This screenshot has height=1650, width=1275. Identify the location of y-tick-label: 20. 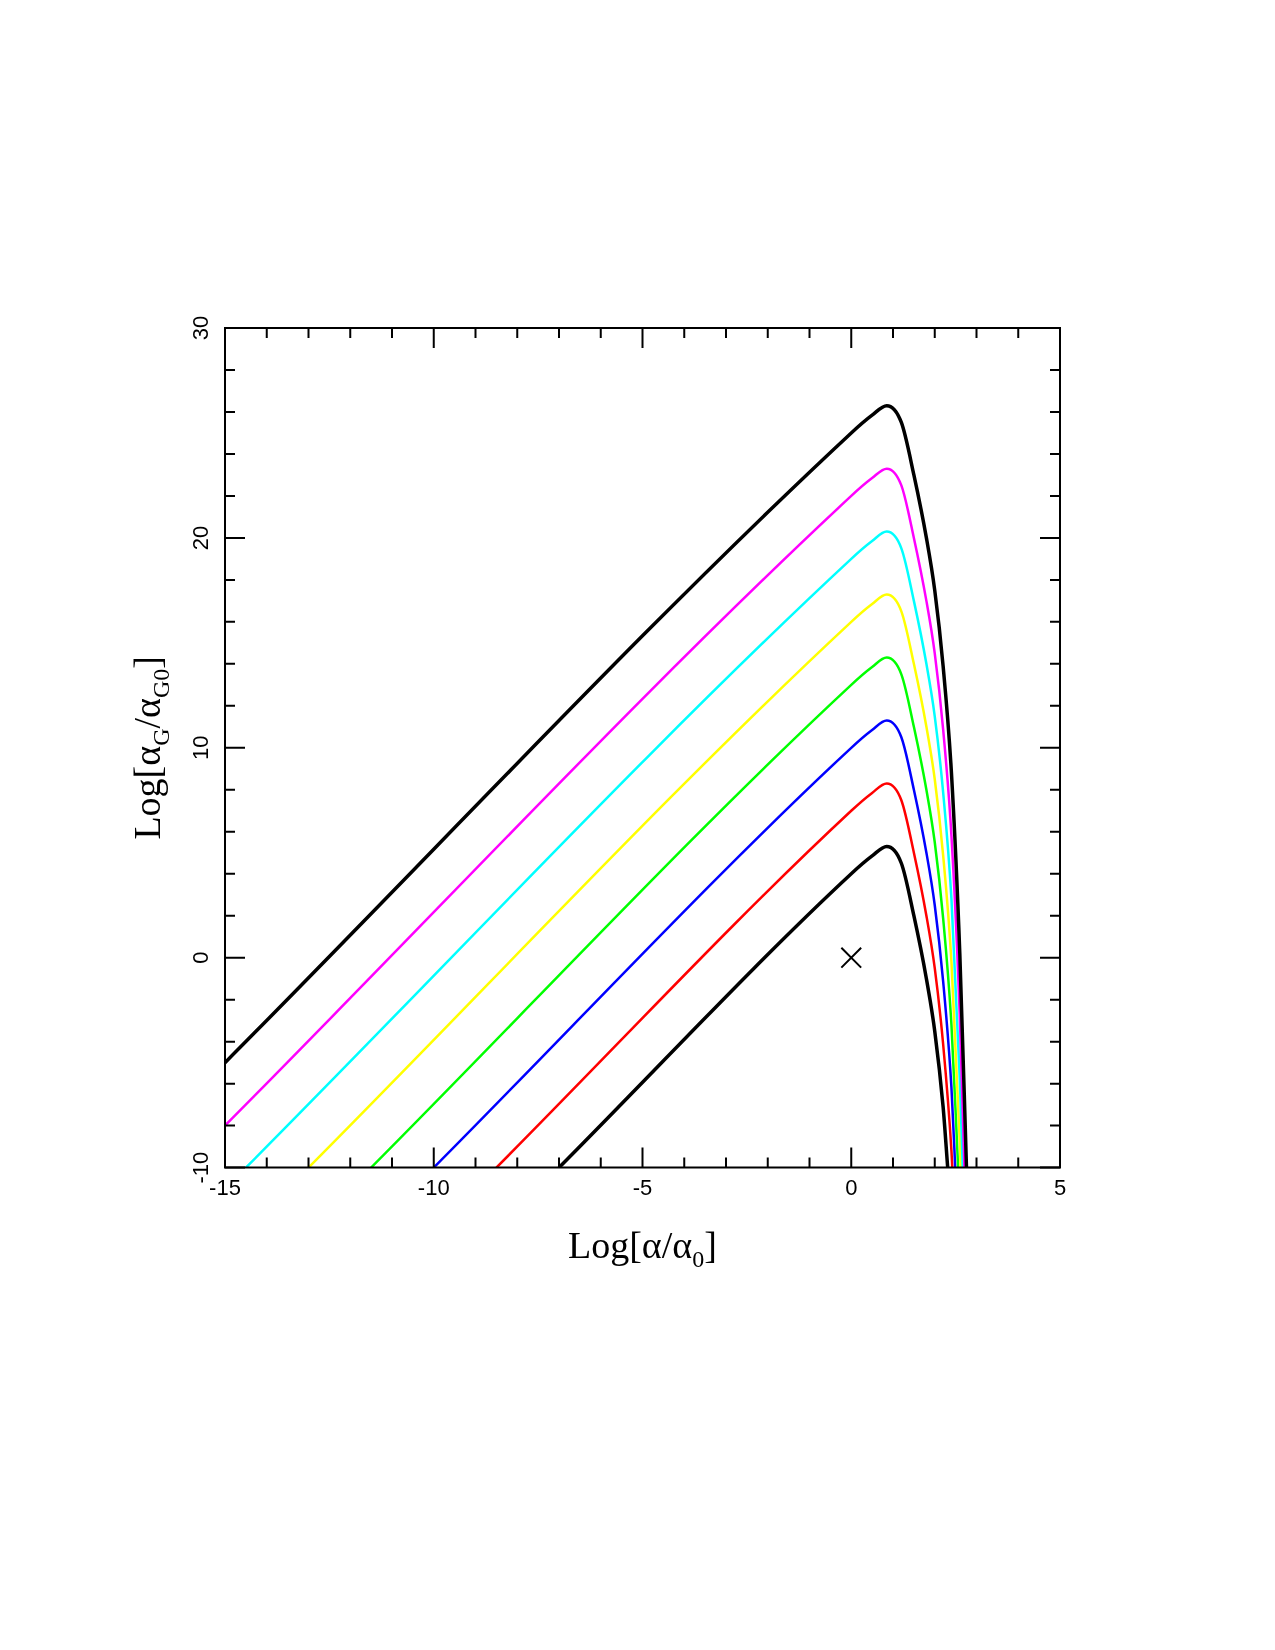
(201, 538).